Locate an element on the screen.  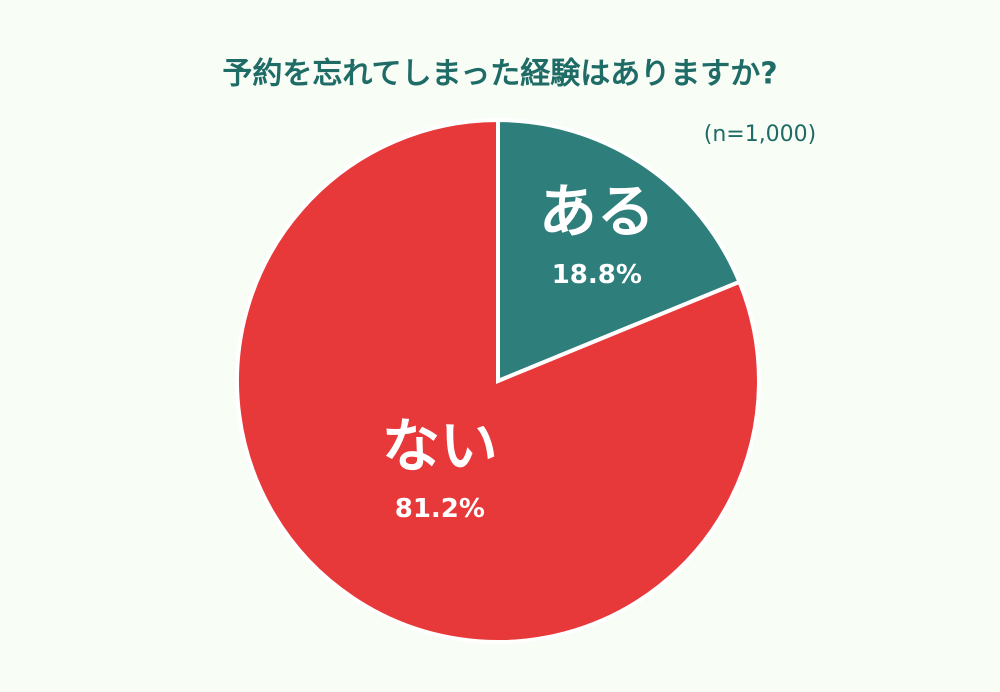
pie-slice is located at coordinates (619, 250).